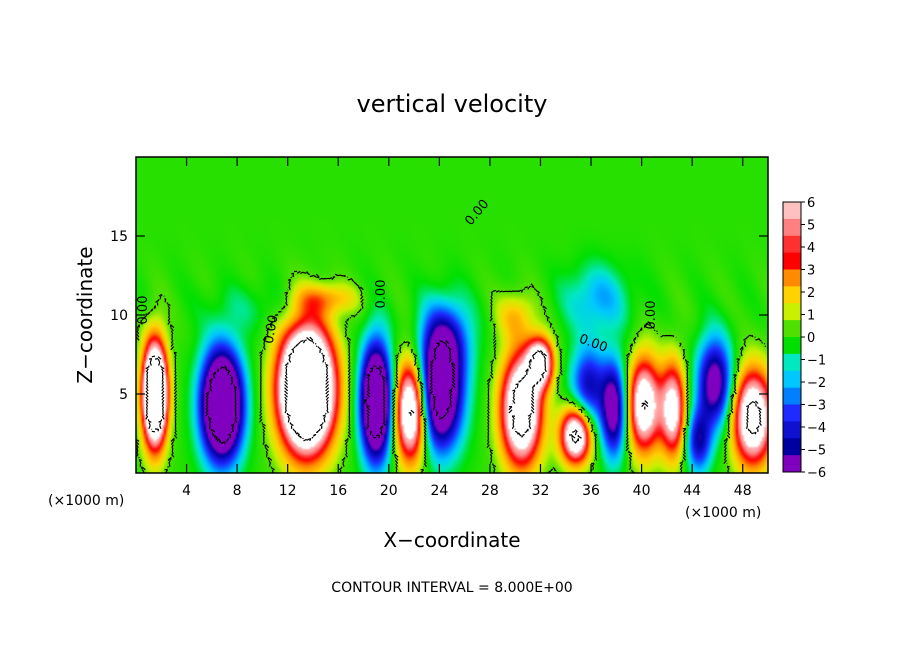 The height and width of the screenshot is (654, 904). Describe the element at coordinates (452, 104) in the screenshot. I see `chart-title: vertical velocity` at that location.